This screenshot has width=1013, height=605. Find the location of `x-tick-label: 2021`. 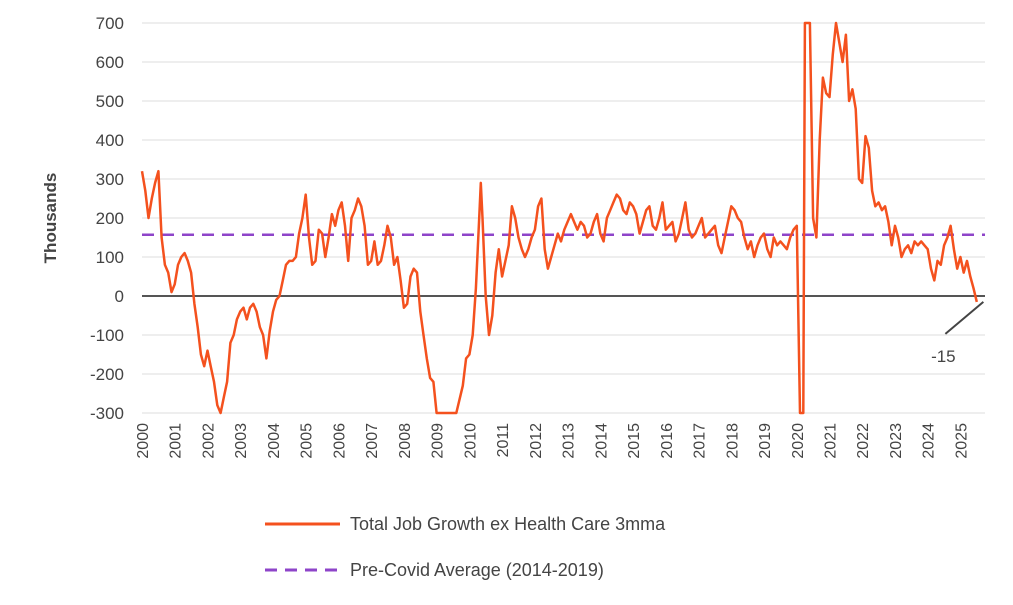

x-tick-label: 2021 is located at coordinates (830, 441).